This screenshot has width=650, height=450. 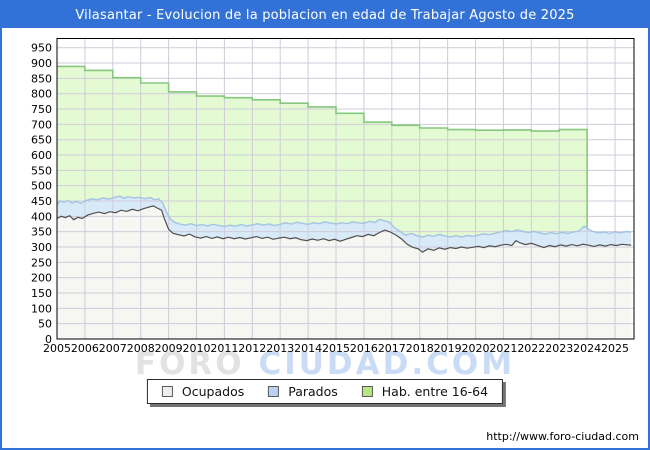 I want to click on y-tick-label: 400, so click(x=41, y=216).